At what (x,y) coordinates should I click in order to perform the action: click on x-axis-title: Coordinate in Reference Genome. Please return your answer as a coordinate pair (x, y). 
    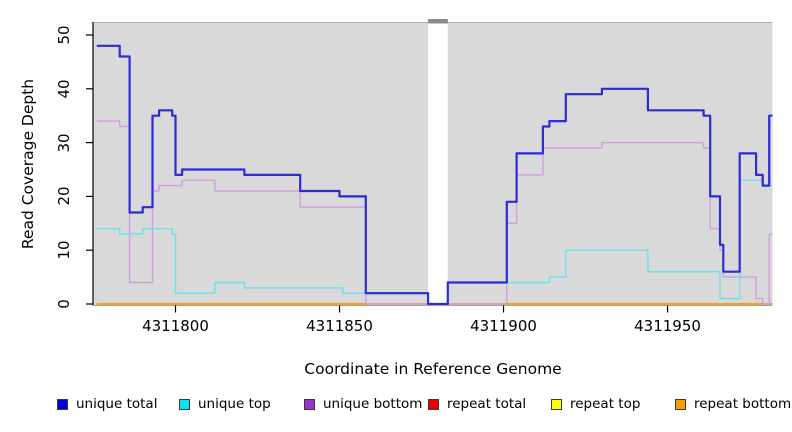
    Looking at the image, I should click on (433, 369).